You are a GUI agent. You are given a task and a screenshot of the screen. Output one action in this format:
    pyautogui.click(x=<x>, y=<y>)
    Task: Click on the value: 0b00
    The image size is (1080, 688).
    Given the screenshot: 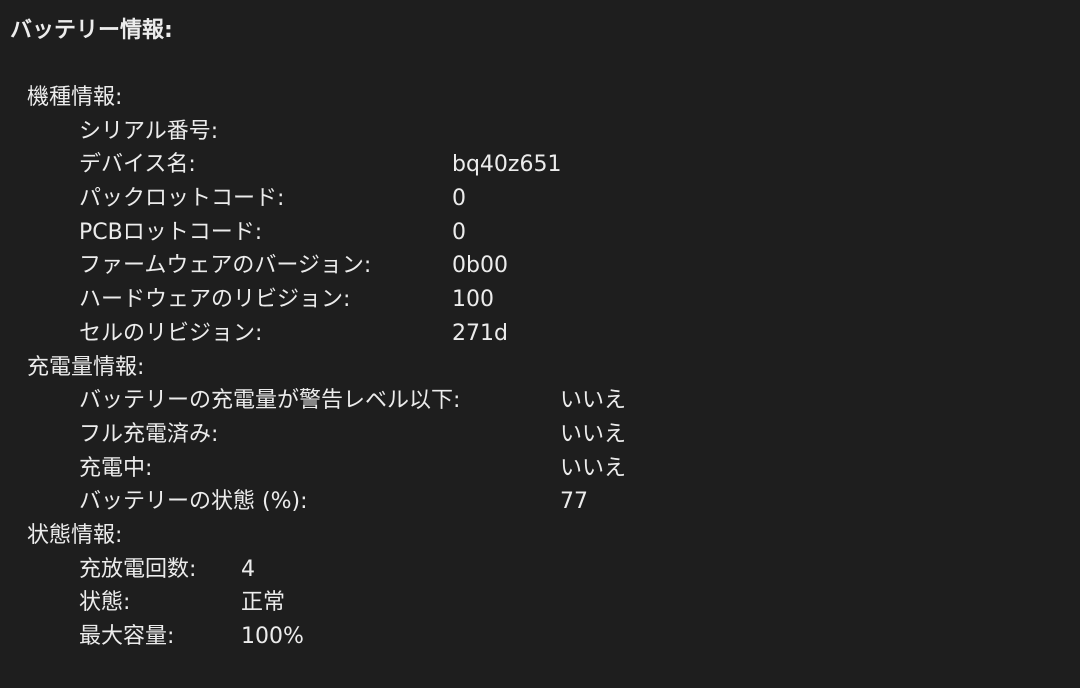 What is the action you would take?
    pyautogui.click(x=480, y=266)
    